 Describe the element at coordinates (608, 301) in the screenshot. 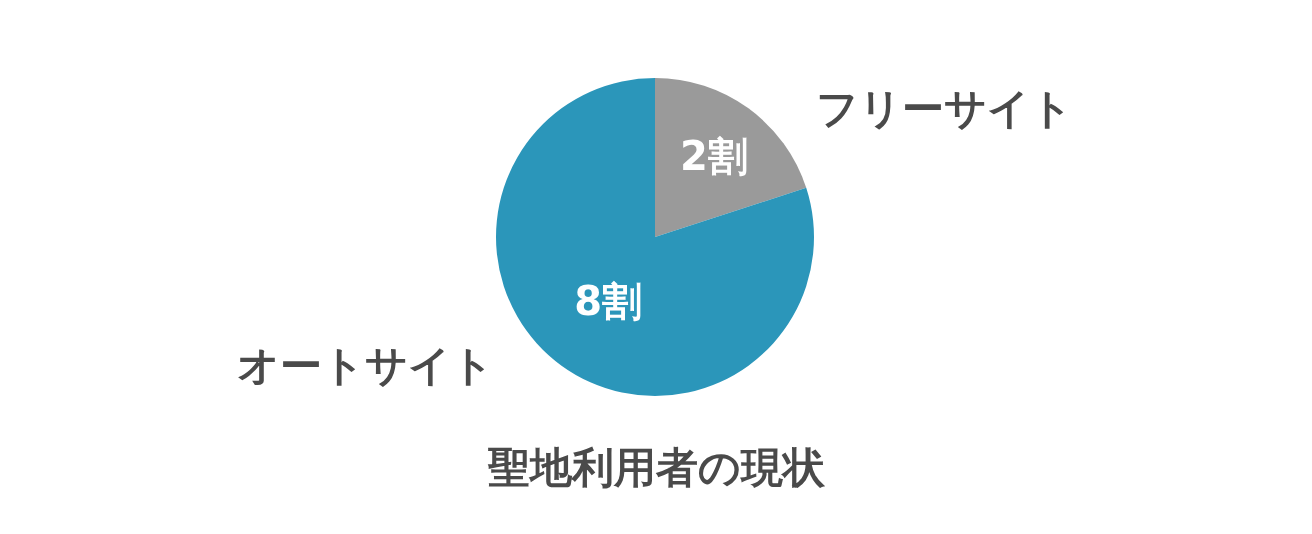

I see `data-label: 8割` at that location.